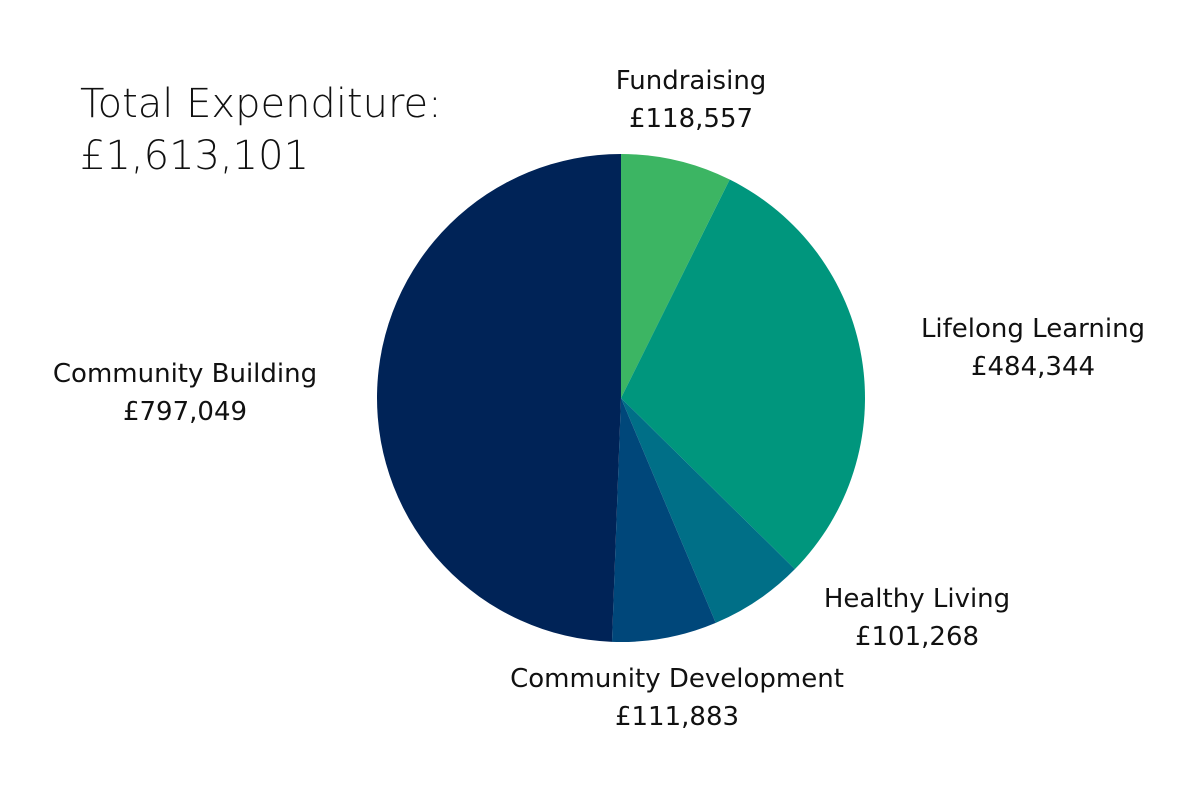  I want to click on slice-label-name: Community Development, so click(677, 679).